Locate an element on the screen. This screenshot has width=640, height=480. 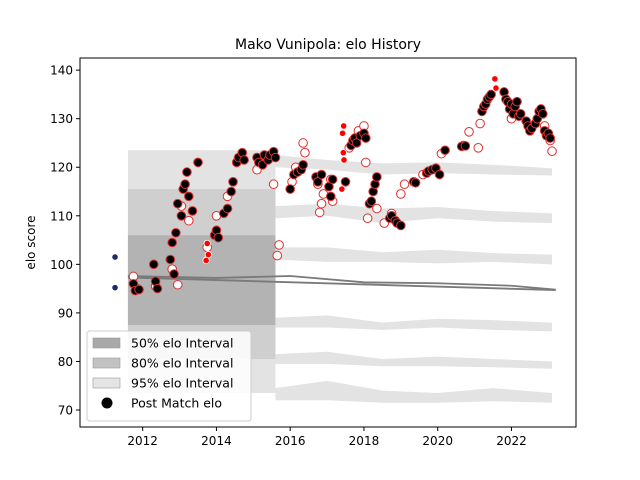
legend-box is located at coordinates (169, 376).